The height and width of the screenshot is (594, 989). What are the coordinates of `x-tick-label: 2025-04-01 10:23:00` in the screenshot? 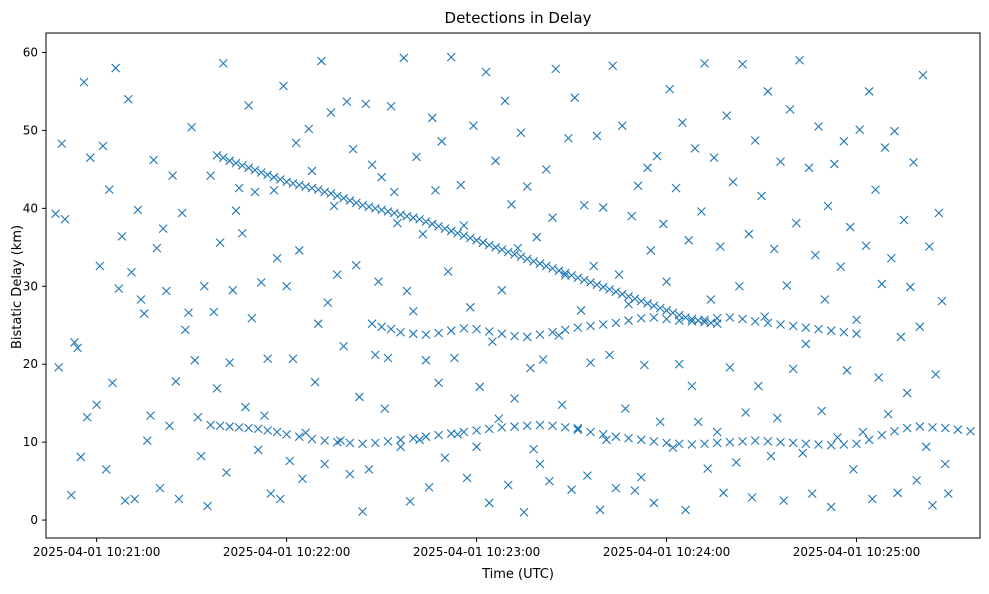 It's located at (476, 552).